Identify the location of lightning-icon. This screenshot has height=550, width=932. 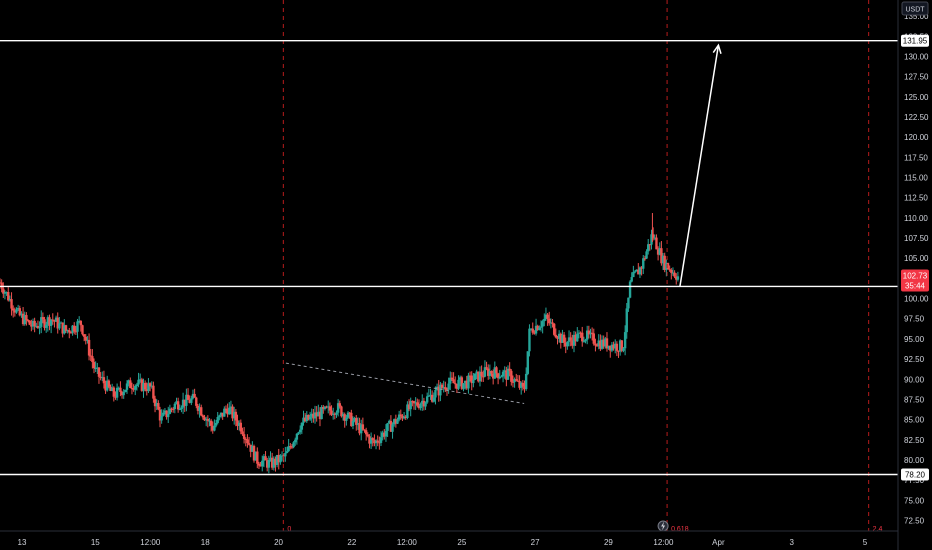
(663, 526).